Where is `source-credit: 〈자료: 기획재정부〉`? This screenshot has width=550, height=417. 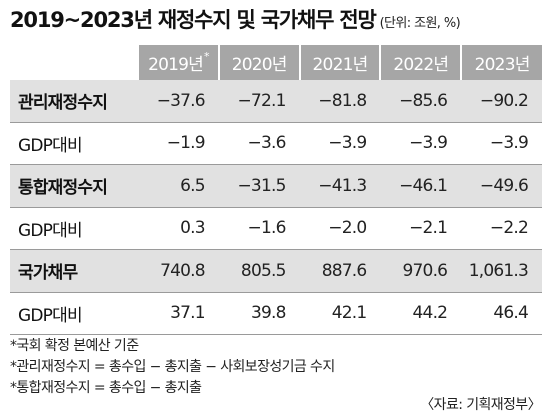 source-credit: 〈자료: 기획재정부〉 is located at coordinates (480, 405).